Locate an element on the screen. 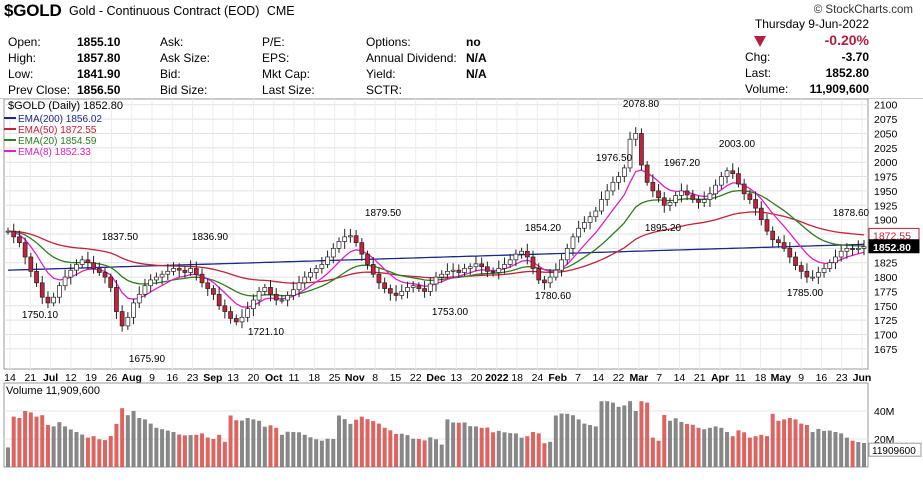  y-tick-label: 2100 is located at coordinates (886, 106).